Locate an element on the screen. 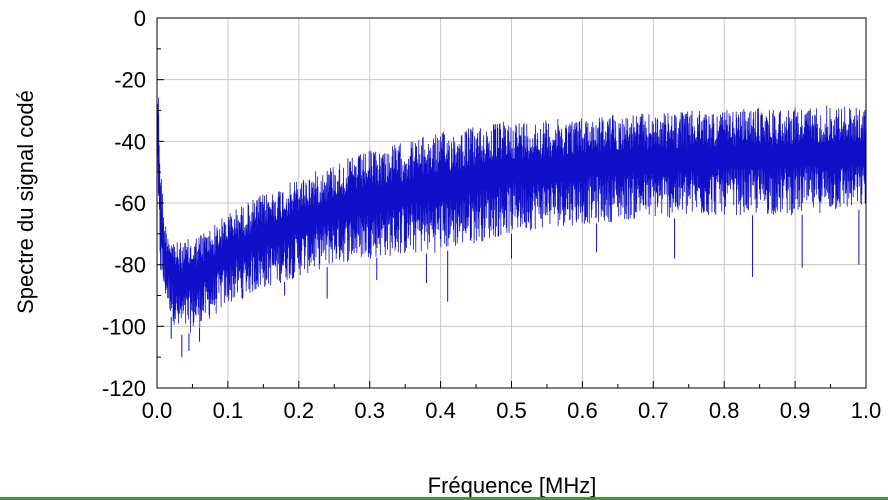 This screenshot has height=500, width=888. x-tick-label: 0.3 is located at coordinates (369, 410).